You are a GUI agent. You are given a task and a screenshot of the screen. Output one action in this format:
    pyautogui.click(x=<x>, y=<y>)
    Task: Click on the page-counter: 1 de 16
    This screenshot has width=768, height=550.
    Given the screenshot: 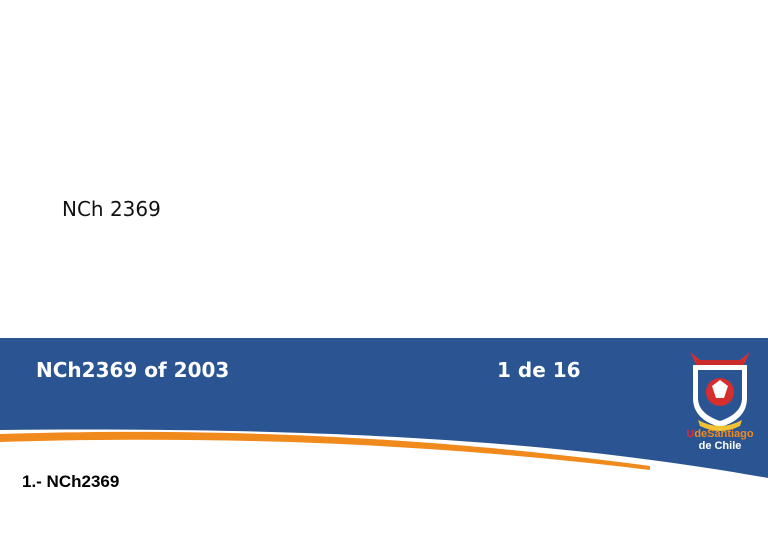 What is the action you would take?
    pyautogui.click(x=539, y=370)
    